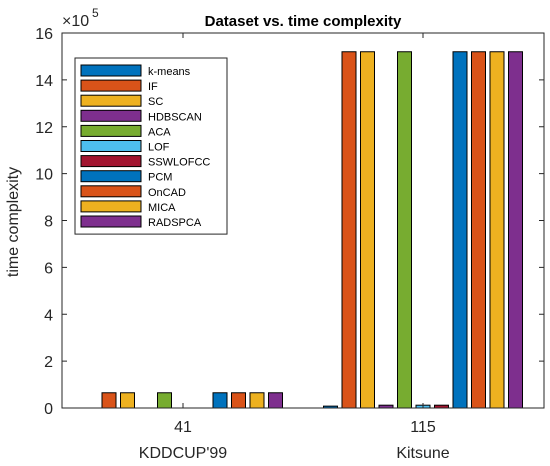  I want to click on y-tick-label: 0, so click(48, 409).